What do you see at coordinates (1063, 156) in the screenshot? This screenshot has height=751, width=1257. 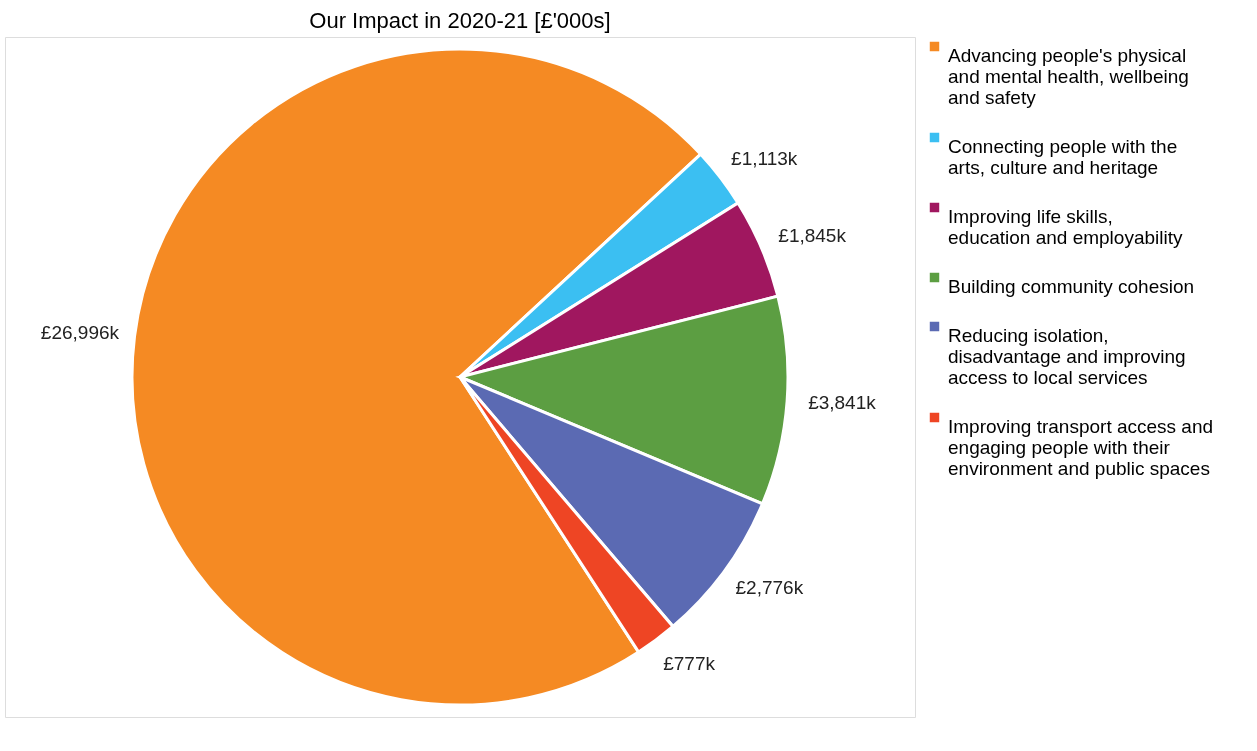 I see `legend-label: Connecting people with the arts, culture and heritage` at bounding box center [1063, 156].